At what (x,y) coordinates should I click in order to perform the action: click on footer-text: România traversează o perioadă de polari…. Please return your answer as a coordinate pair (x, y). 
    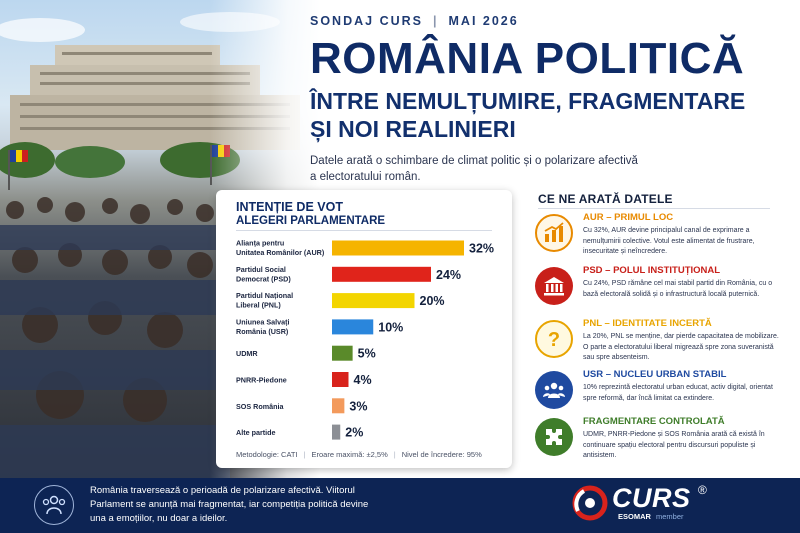
    Looking at the image, I should click on (229, 504).